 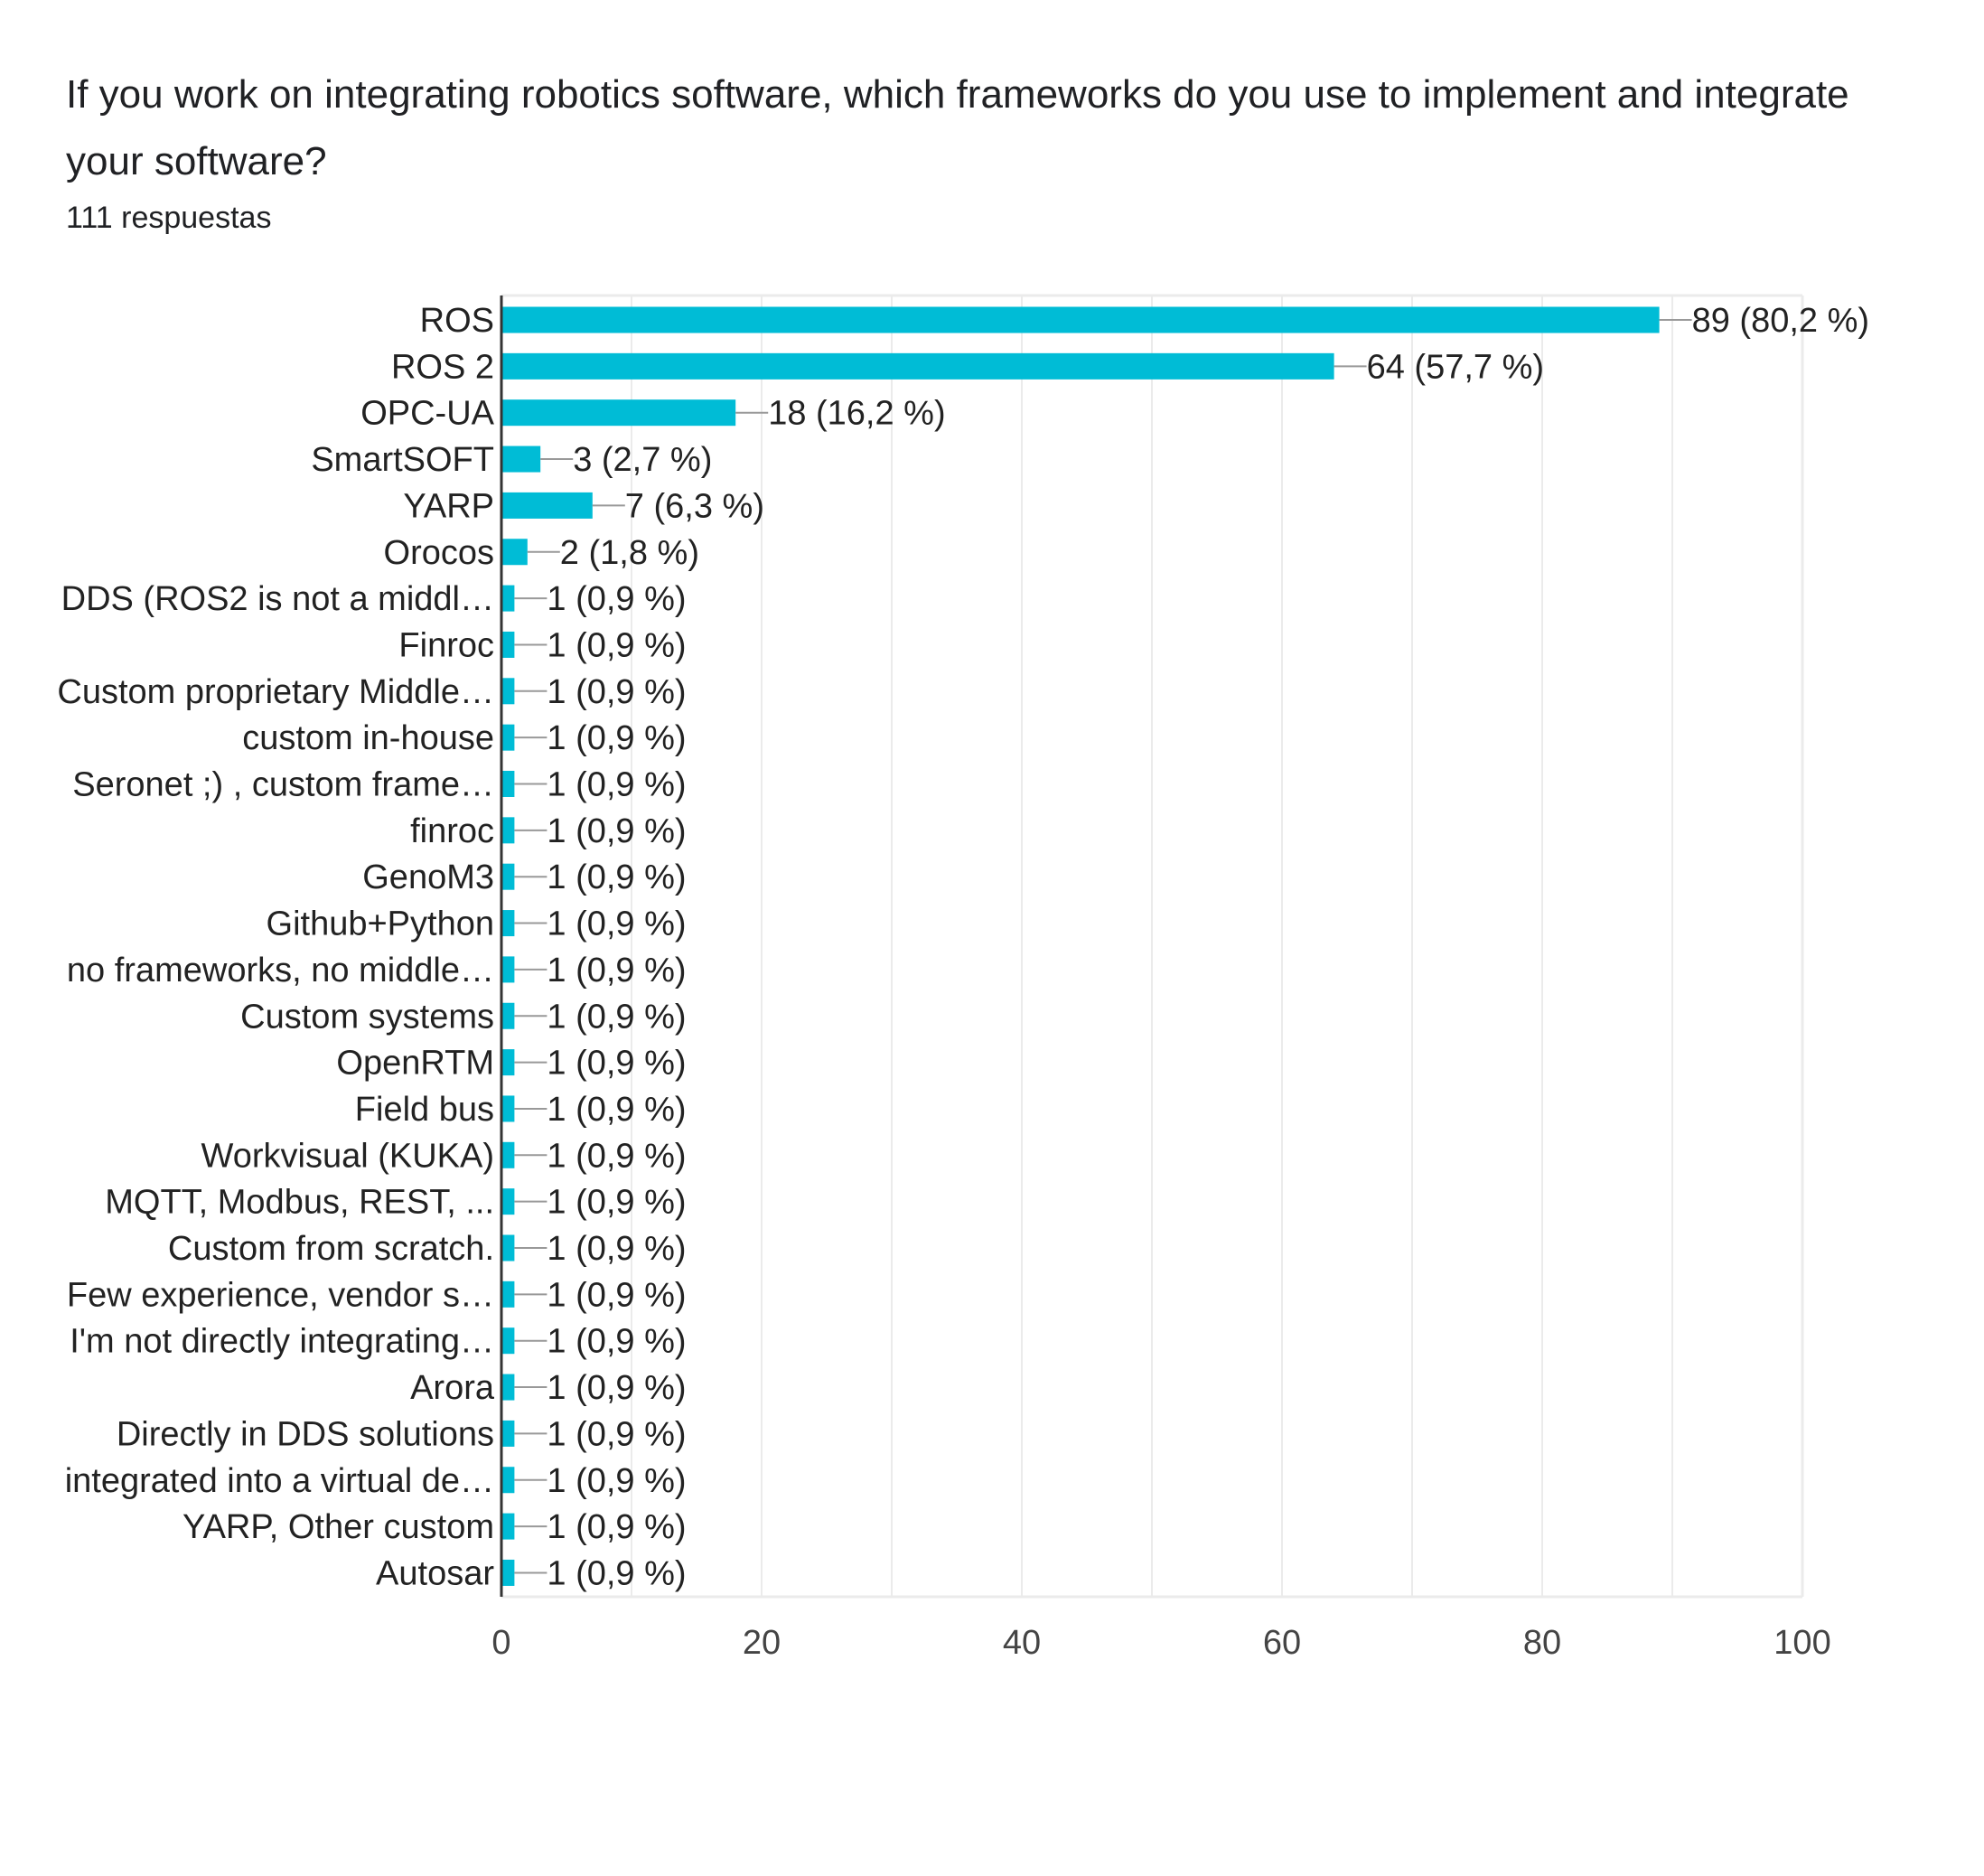 I want to click on data-label: 64 (57,7 %), so click(x=1456, y=367).